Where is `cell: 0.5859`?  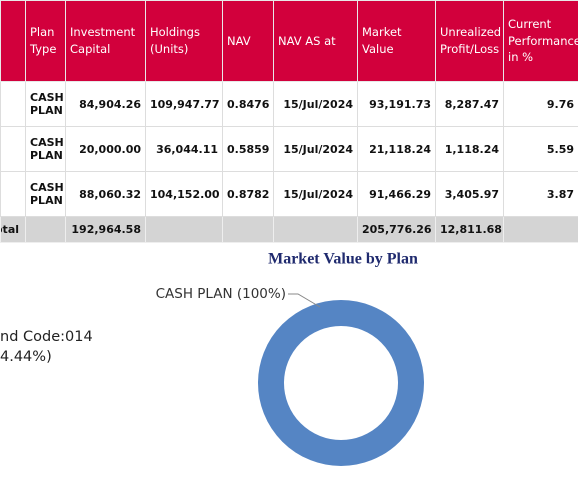 cell: 0.5859 is located at coordinates (248, 149).